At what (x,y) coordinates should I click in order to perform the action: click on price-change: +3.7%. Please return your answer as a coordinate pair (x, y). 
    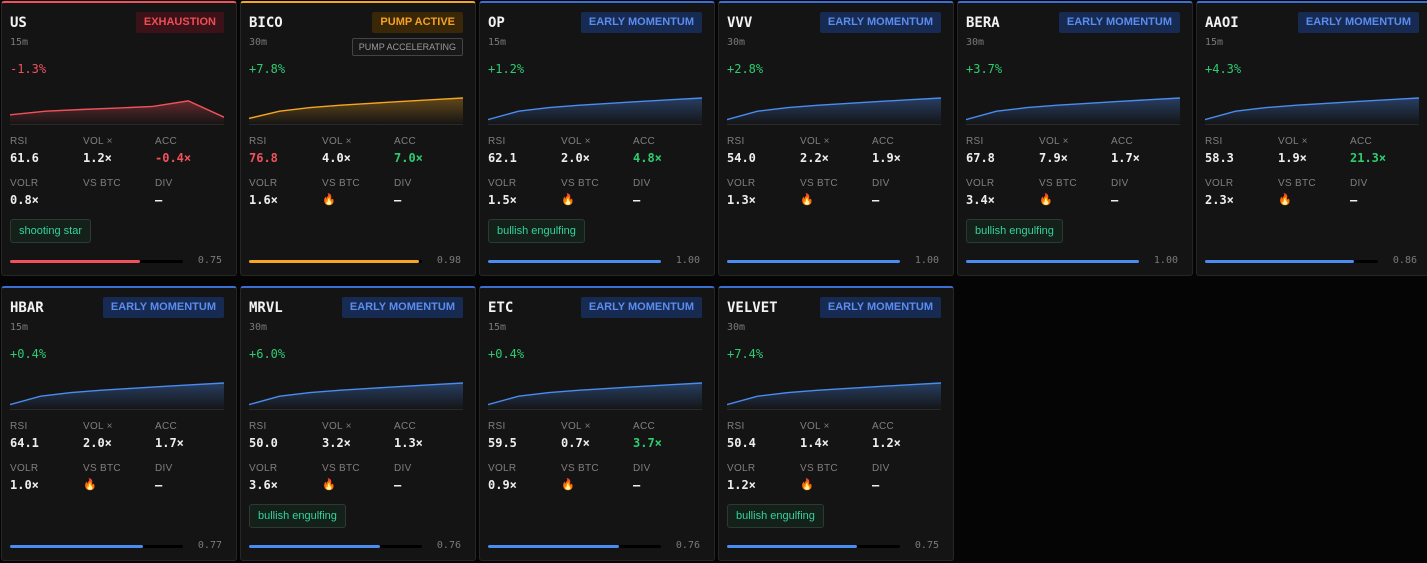
    Looking at the image, I should click on (984, 69).